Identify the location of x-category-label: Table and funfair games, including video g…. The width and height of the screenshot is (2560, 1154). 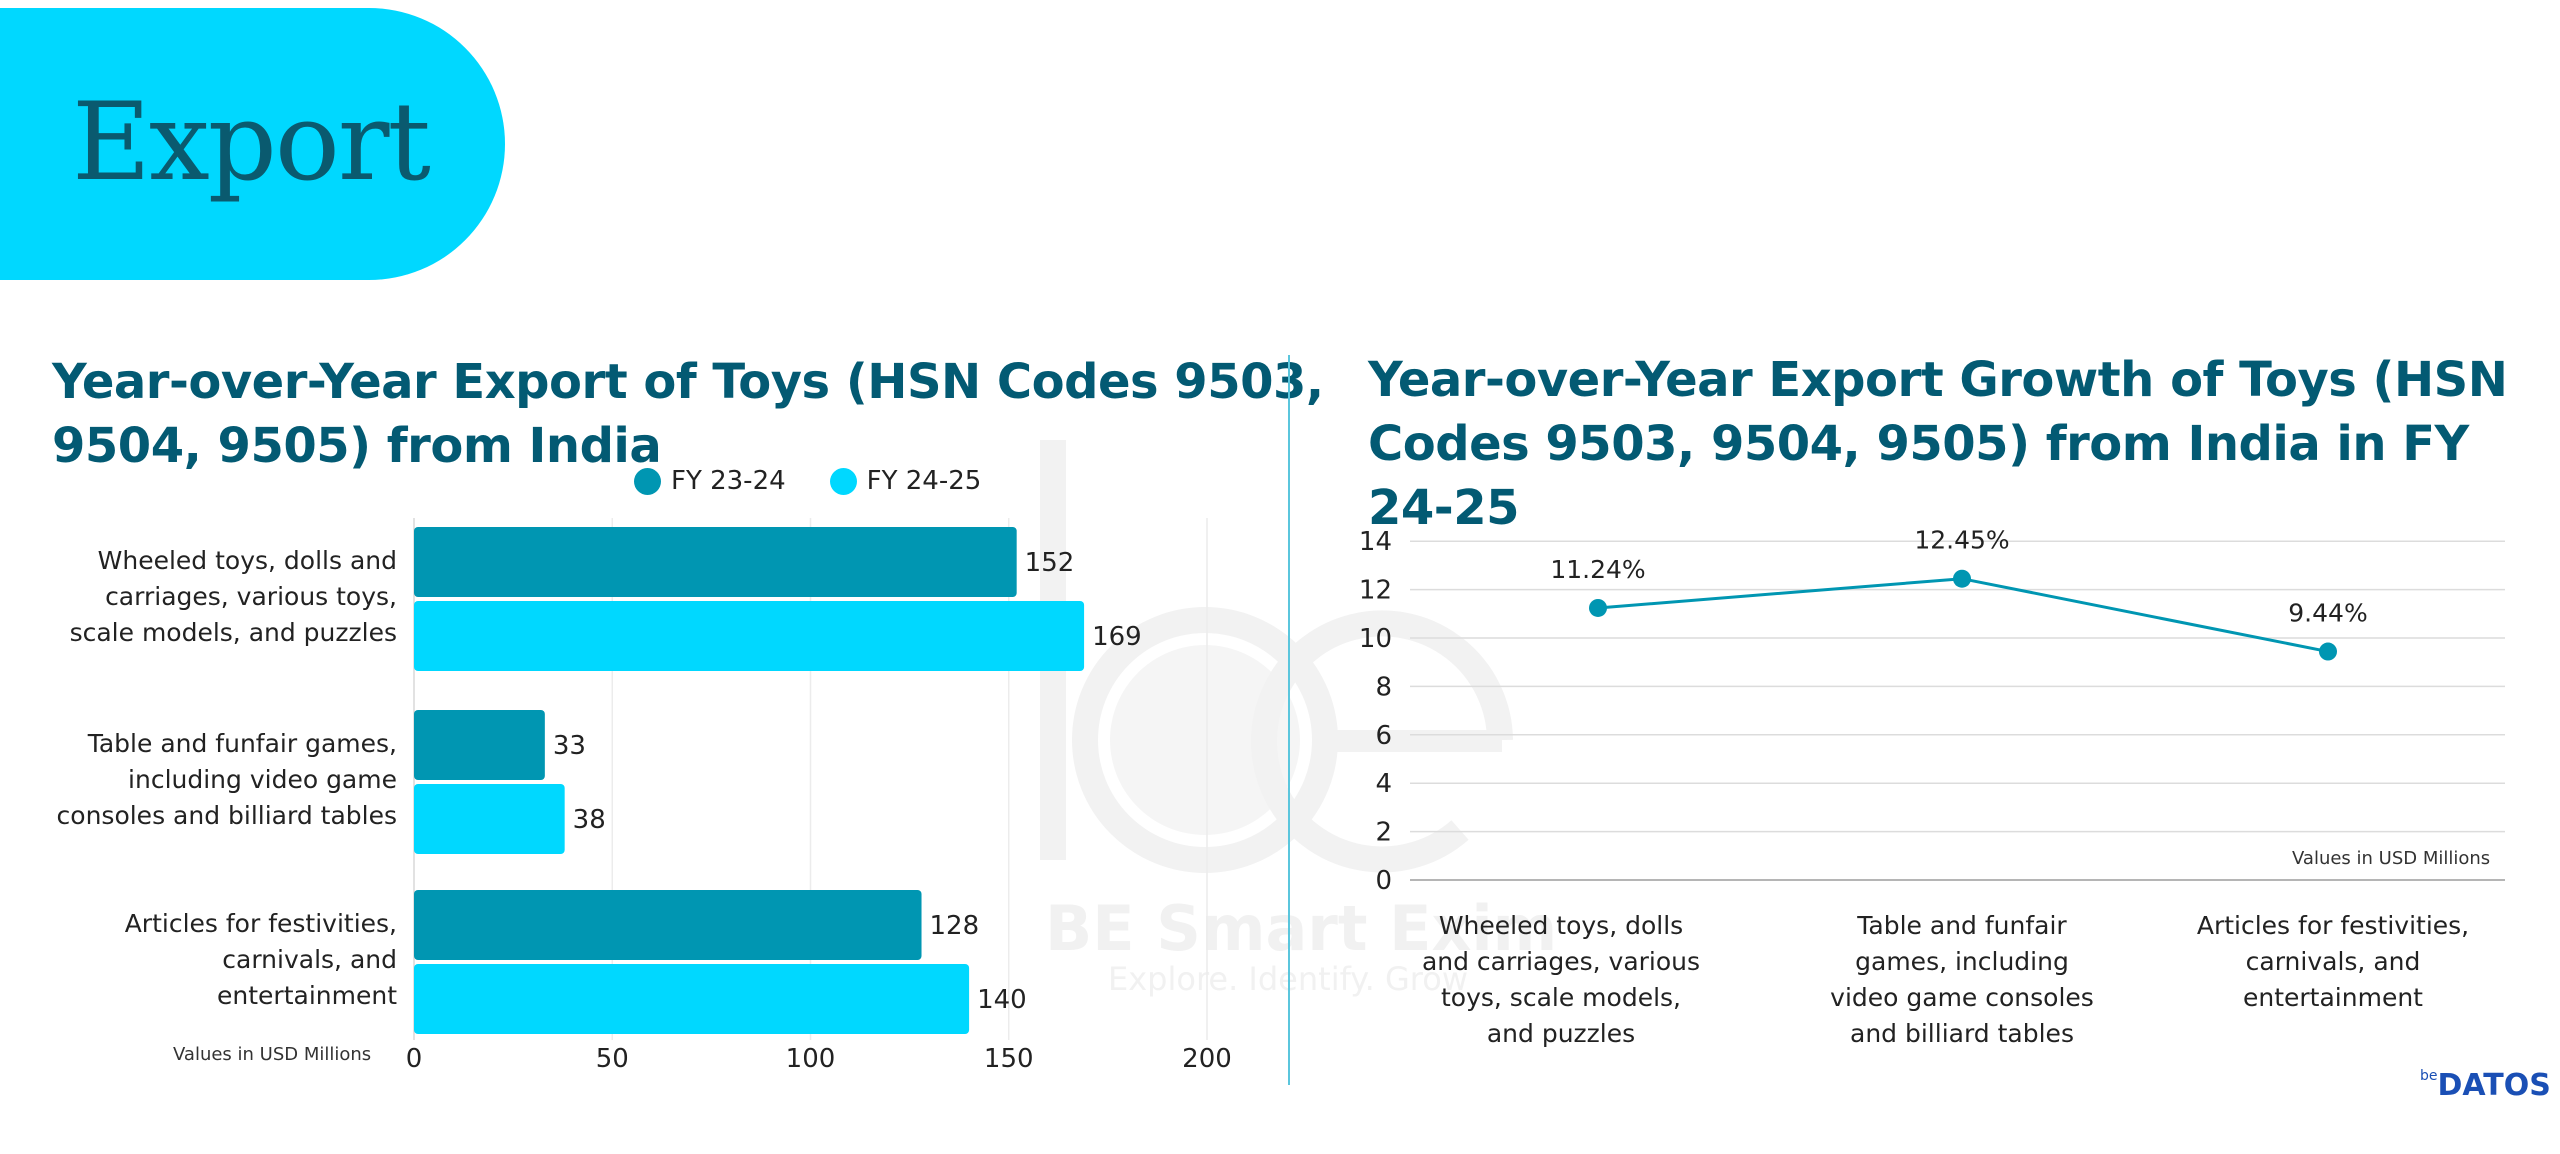
(1962, 980).